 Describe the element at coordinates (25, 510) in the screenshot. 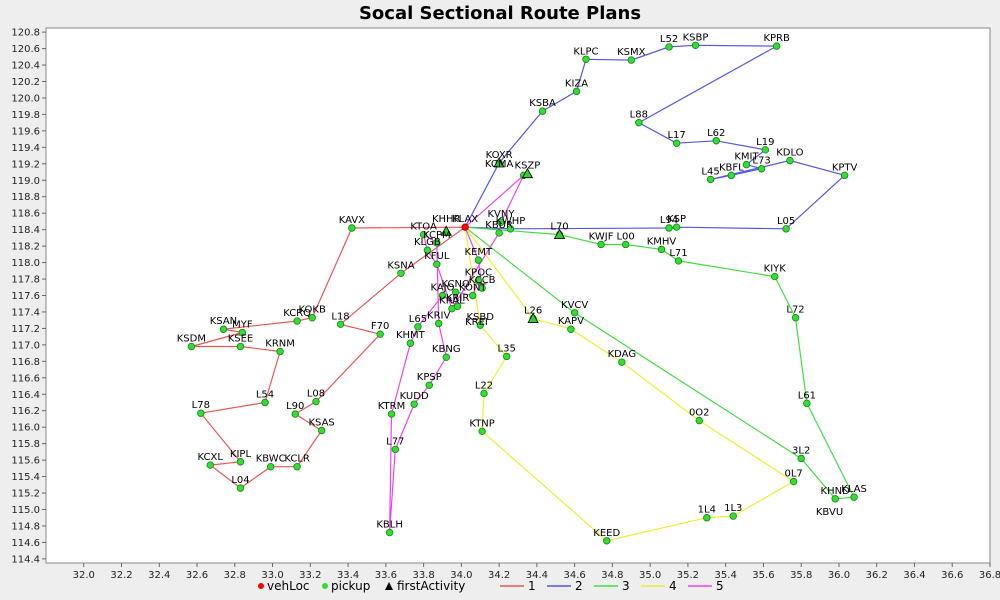

I see `y-tick-label: 115.0` at that location.